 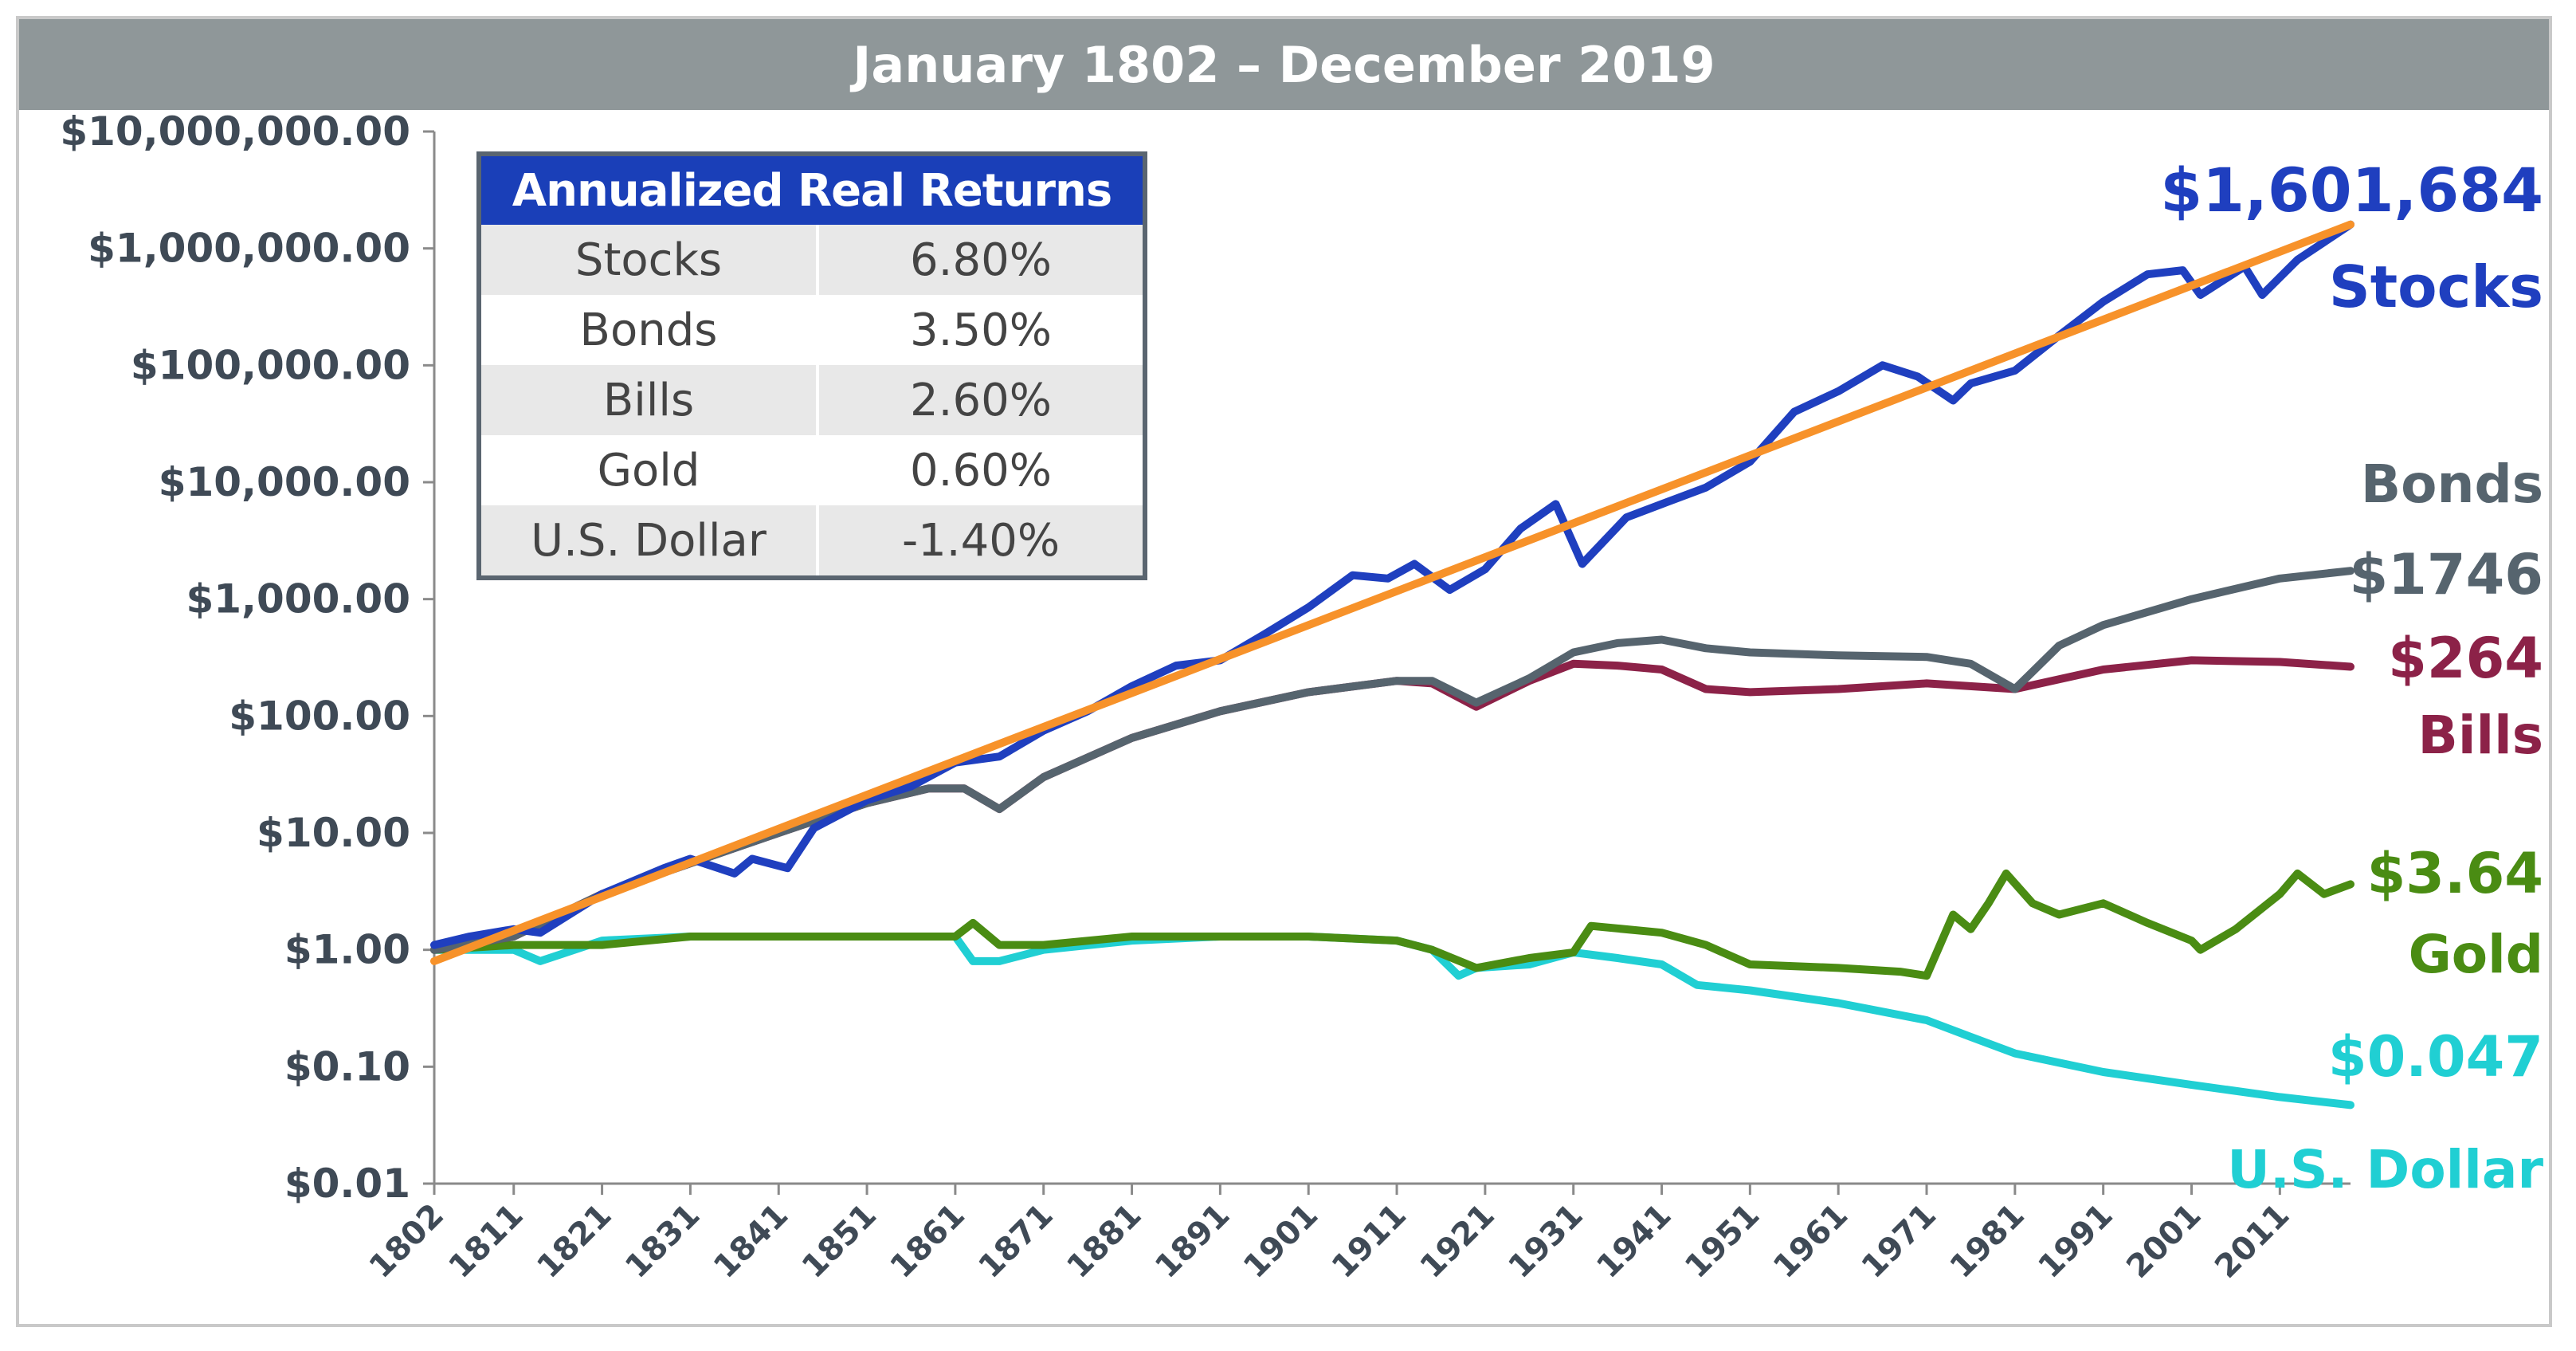 What do you see at coordinates (649, 470) in the screenshot?
I see `asset-name: Gold` at bounding box center [649, 470].